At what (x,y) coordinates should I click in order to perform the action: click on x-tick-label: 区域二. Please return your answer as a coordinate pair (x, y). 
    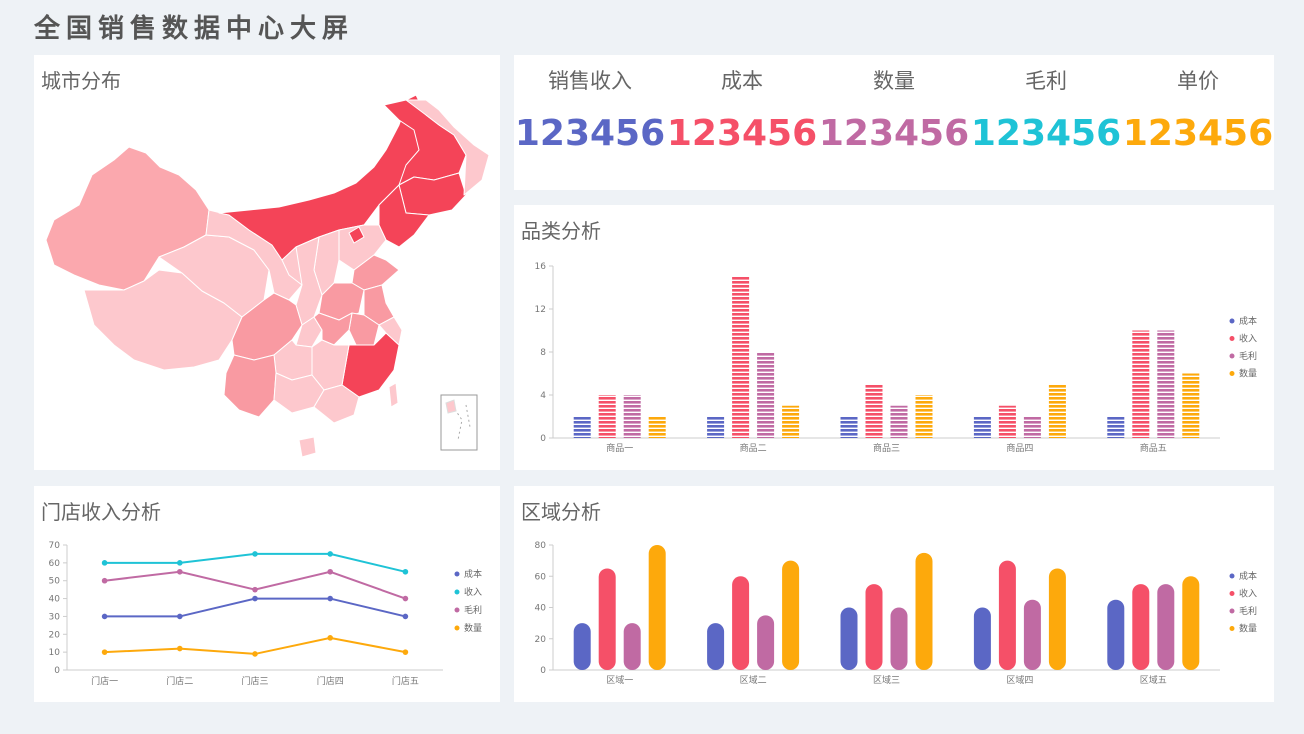
    Looking at the image, I should click on (753, 680).